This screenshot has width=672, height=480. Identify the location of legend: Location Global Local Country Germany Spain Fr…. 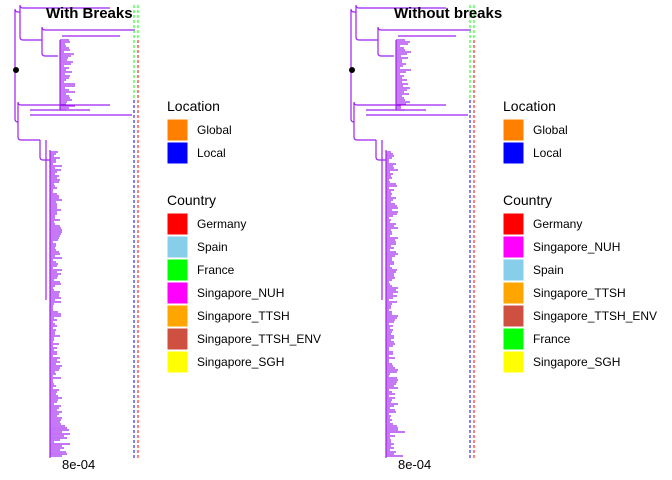
(243, 236).